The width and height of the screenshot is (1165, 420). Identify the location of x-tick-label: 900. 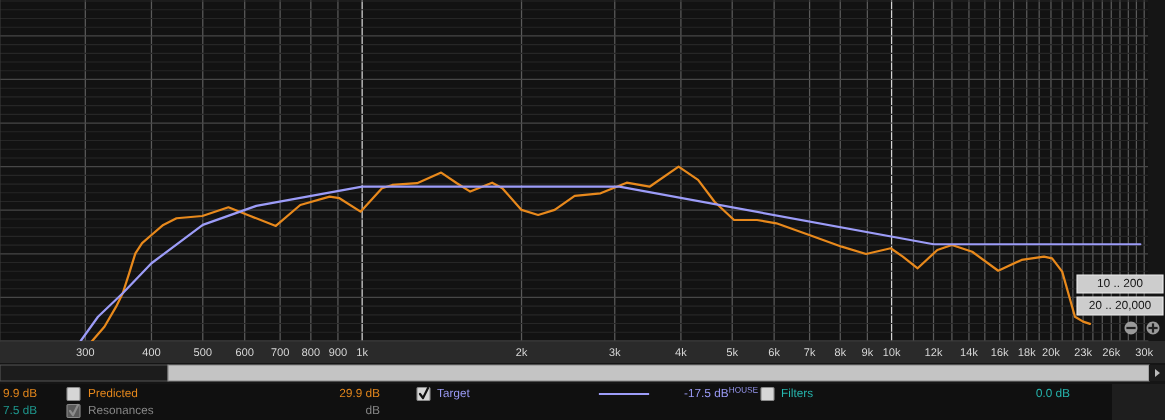
(338, 352).